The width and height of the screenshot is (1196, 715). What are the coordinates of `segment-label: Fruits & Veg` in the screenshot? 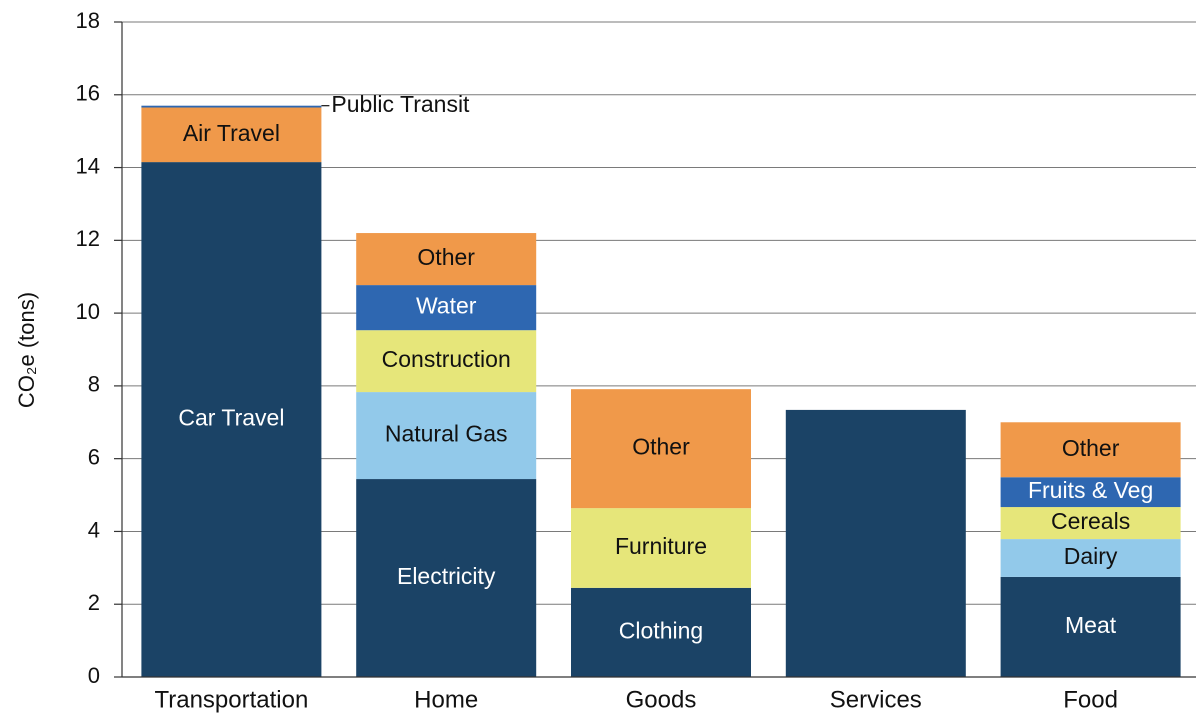 It's located at (1090, 490).